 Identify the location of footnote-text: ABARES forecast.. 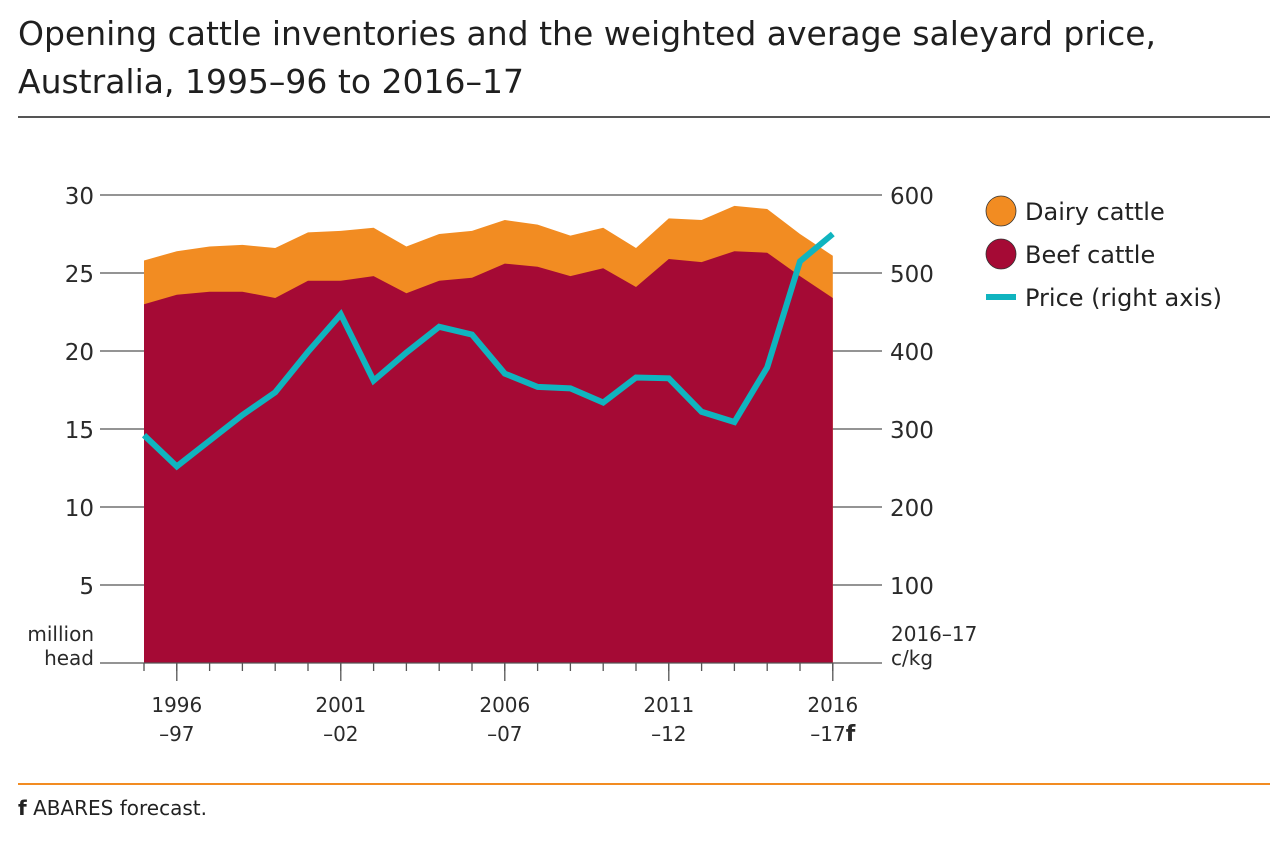
(120, 808).